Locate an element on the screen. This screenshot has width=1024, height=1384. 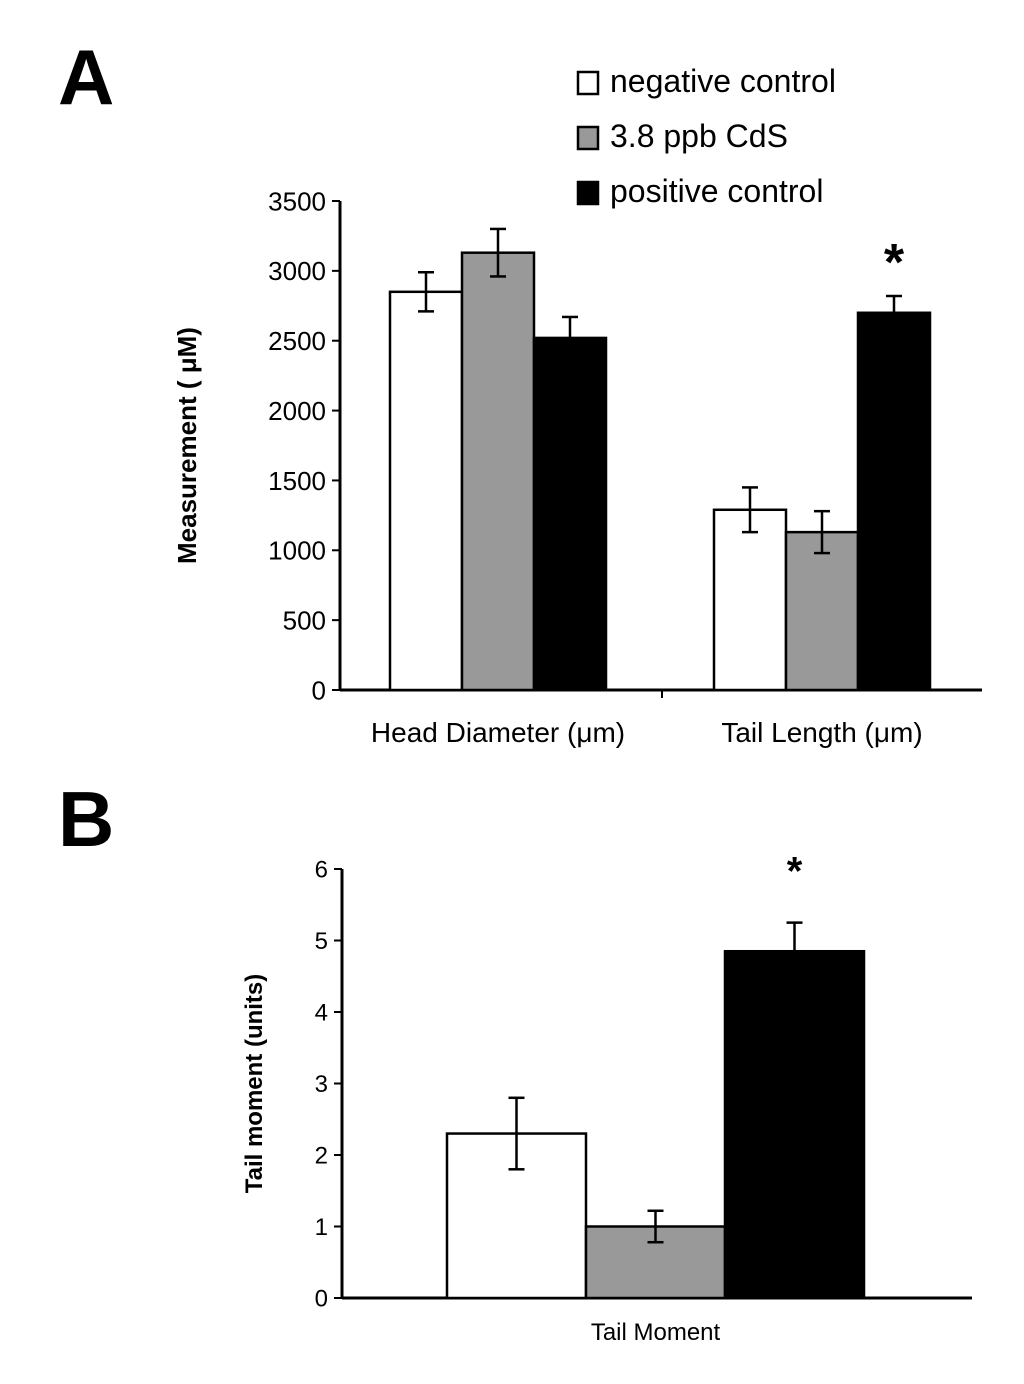
panel-a-x-category-label: Tail Length (μm) is located at coordinates (821, 732).